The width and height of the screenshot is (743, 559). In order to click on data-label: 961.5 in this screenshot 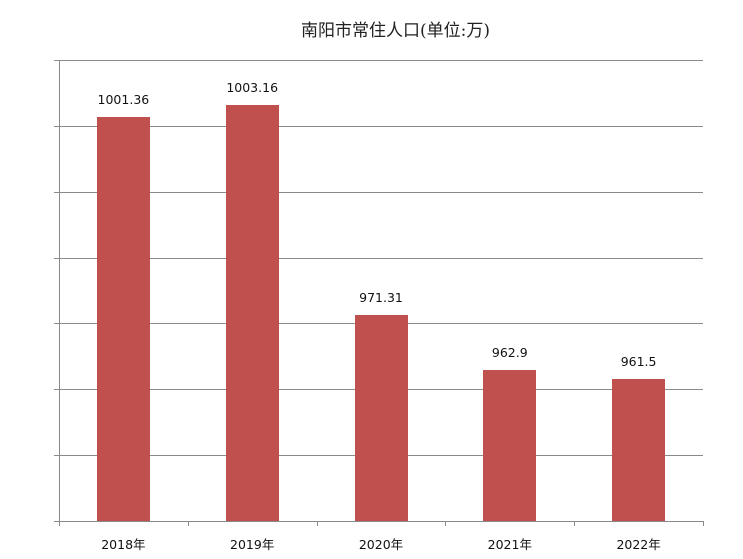, I will do `click(638, 362)`.